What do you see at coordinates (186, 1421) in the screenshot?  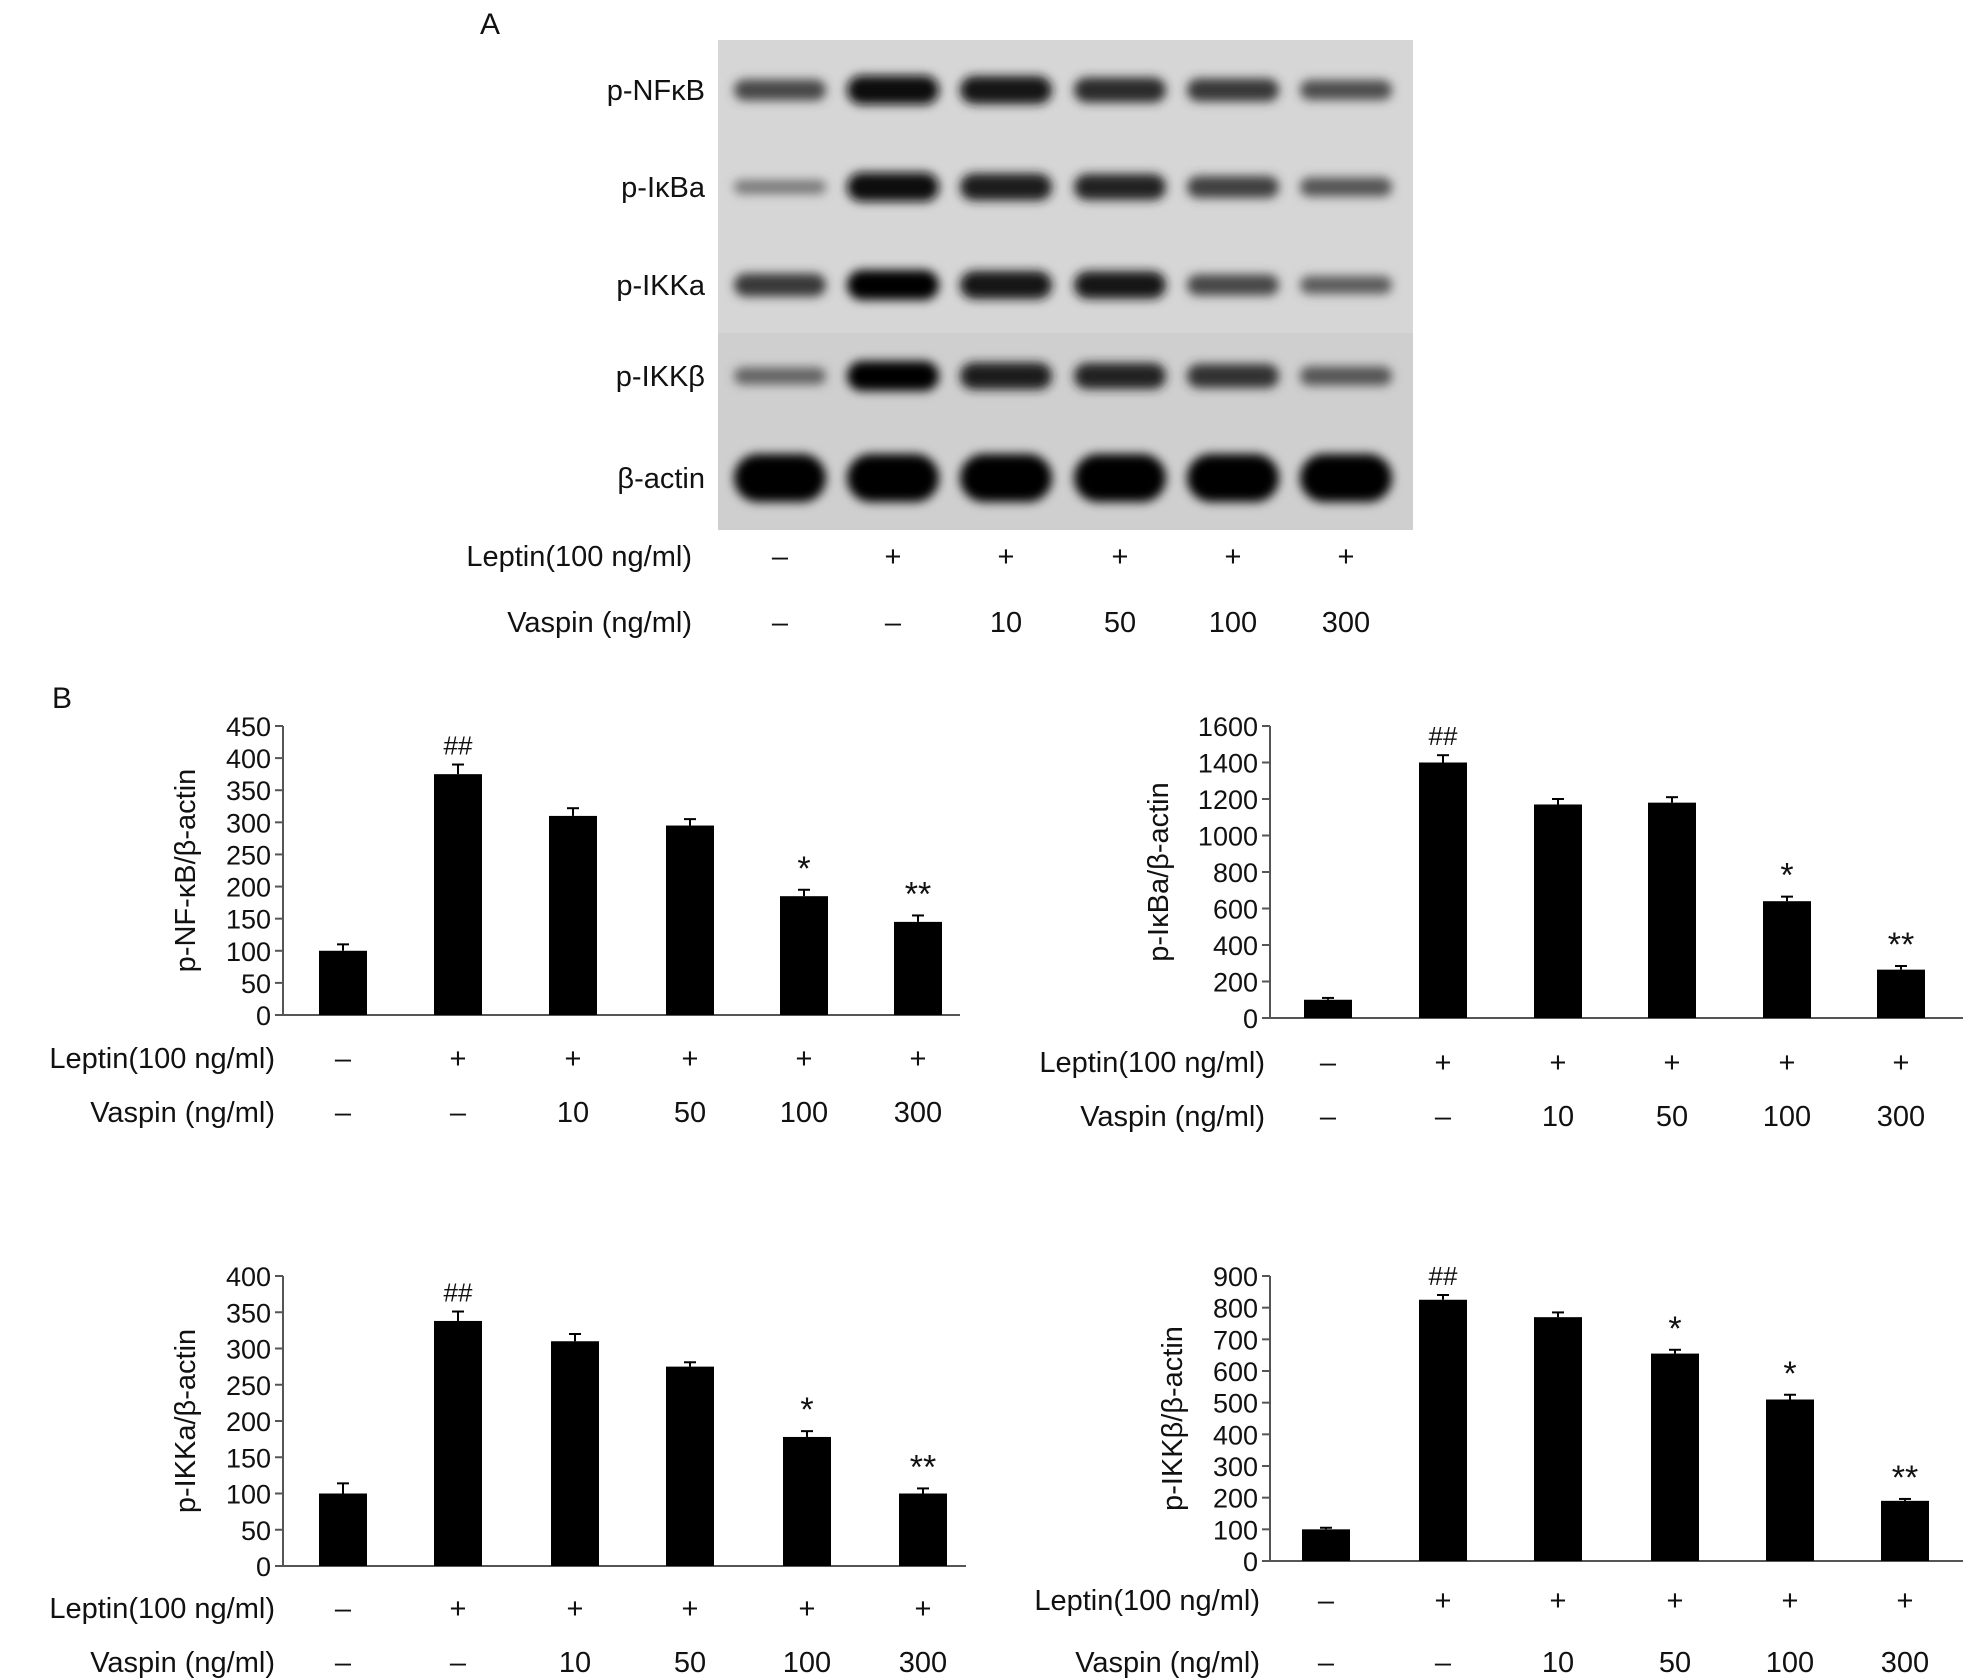 I see `y-axis-label: p-IKKa/β-actin` at bounding box center [186, 1421].